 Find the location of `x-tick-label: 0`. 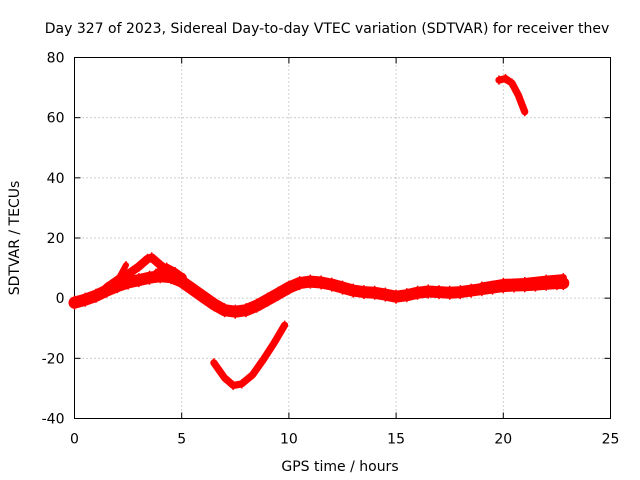

x-tick-label: 0 is located at coordinates (74, 440).